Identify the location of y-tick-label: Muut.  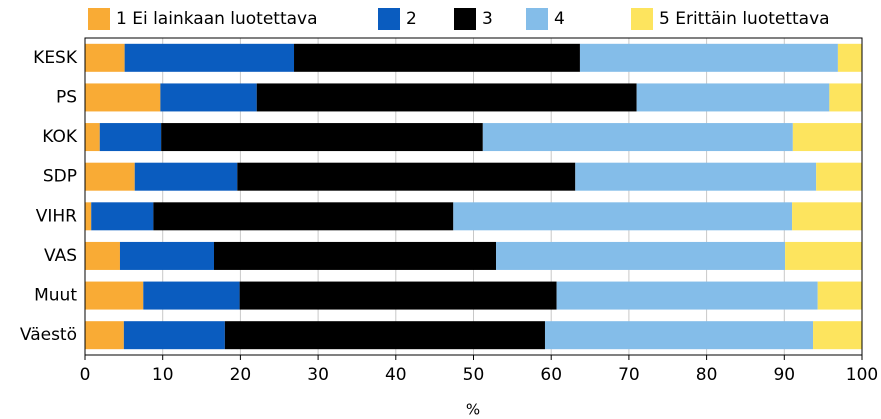
(55, 296).